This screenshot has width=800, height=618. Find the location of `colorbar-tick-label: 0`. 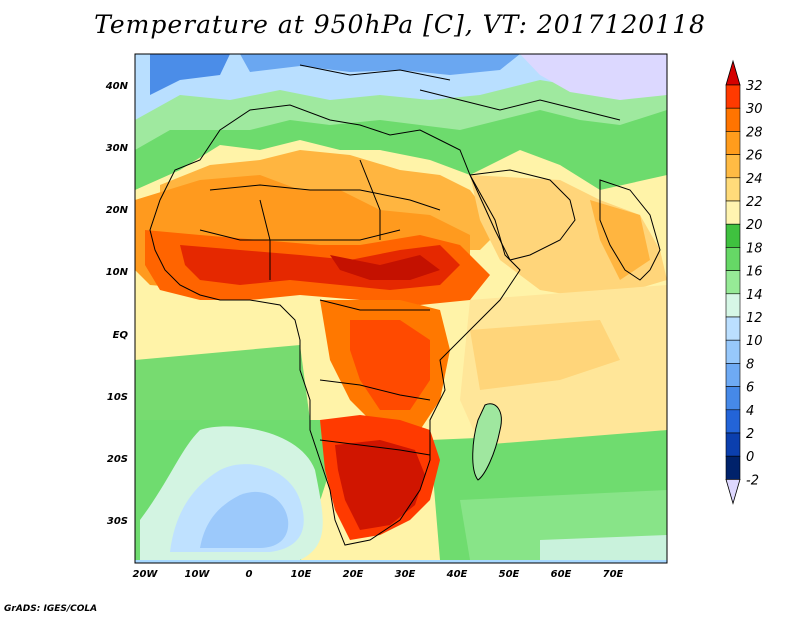

colorbar-tick-label: 0 is located at coordinates (750, 457).